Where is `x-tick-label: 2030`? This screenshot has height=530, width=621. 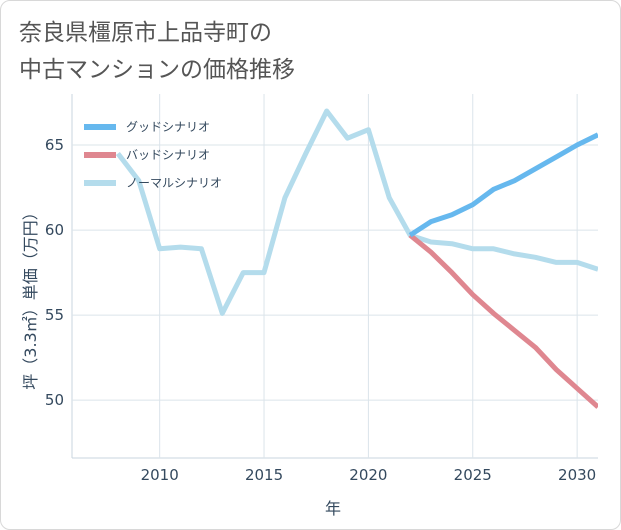
x-tick-label: 2030 is located at coordinates (577, 475).